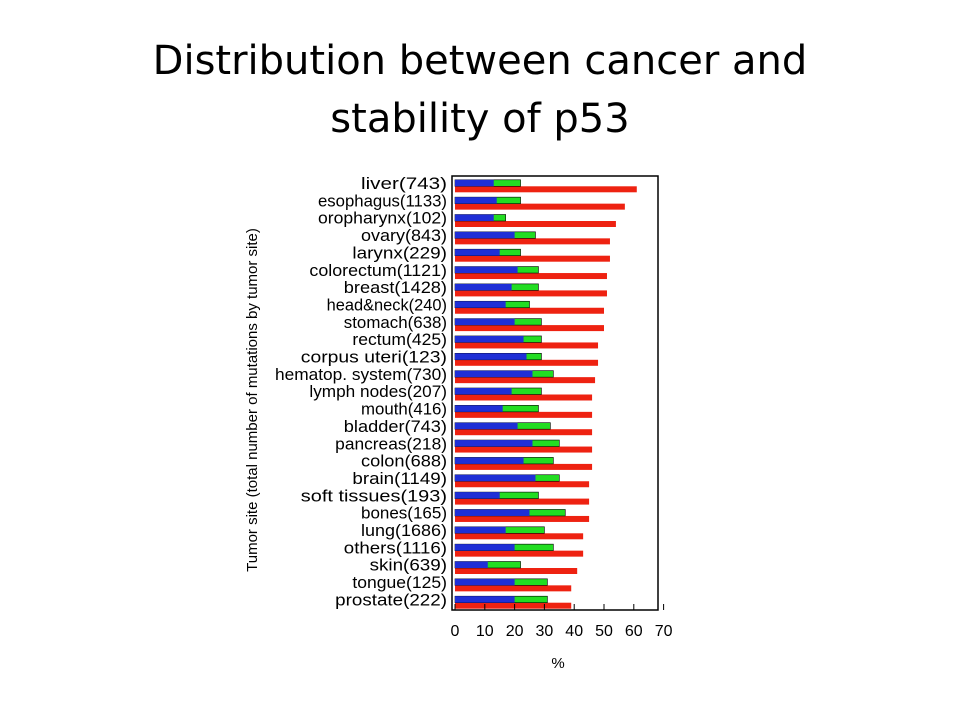  What do you see at coordinates (408, 565) in the screenshot?
I see `category-label: skin(639)` at bounding box center [408, 565].